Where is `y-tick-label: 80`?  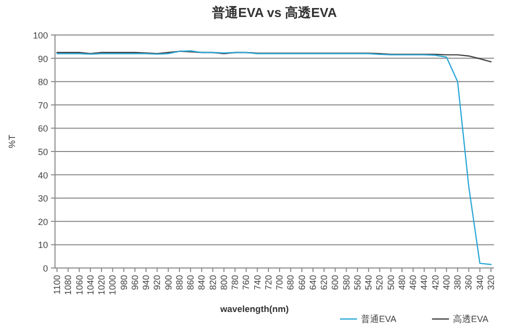
y-tick-label: 80 is located at coordinates (43, 82).